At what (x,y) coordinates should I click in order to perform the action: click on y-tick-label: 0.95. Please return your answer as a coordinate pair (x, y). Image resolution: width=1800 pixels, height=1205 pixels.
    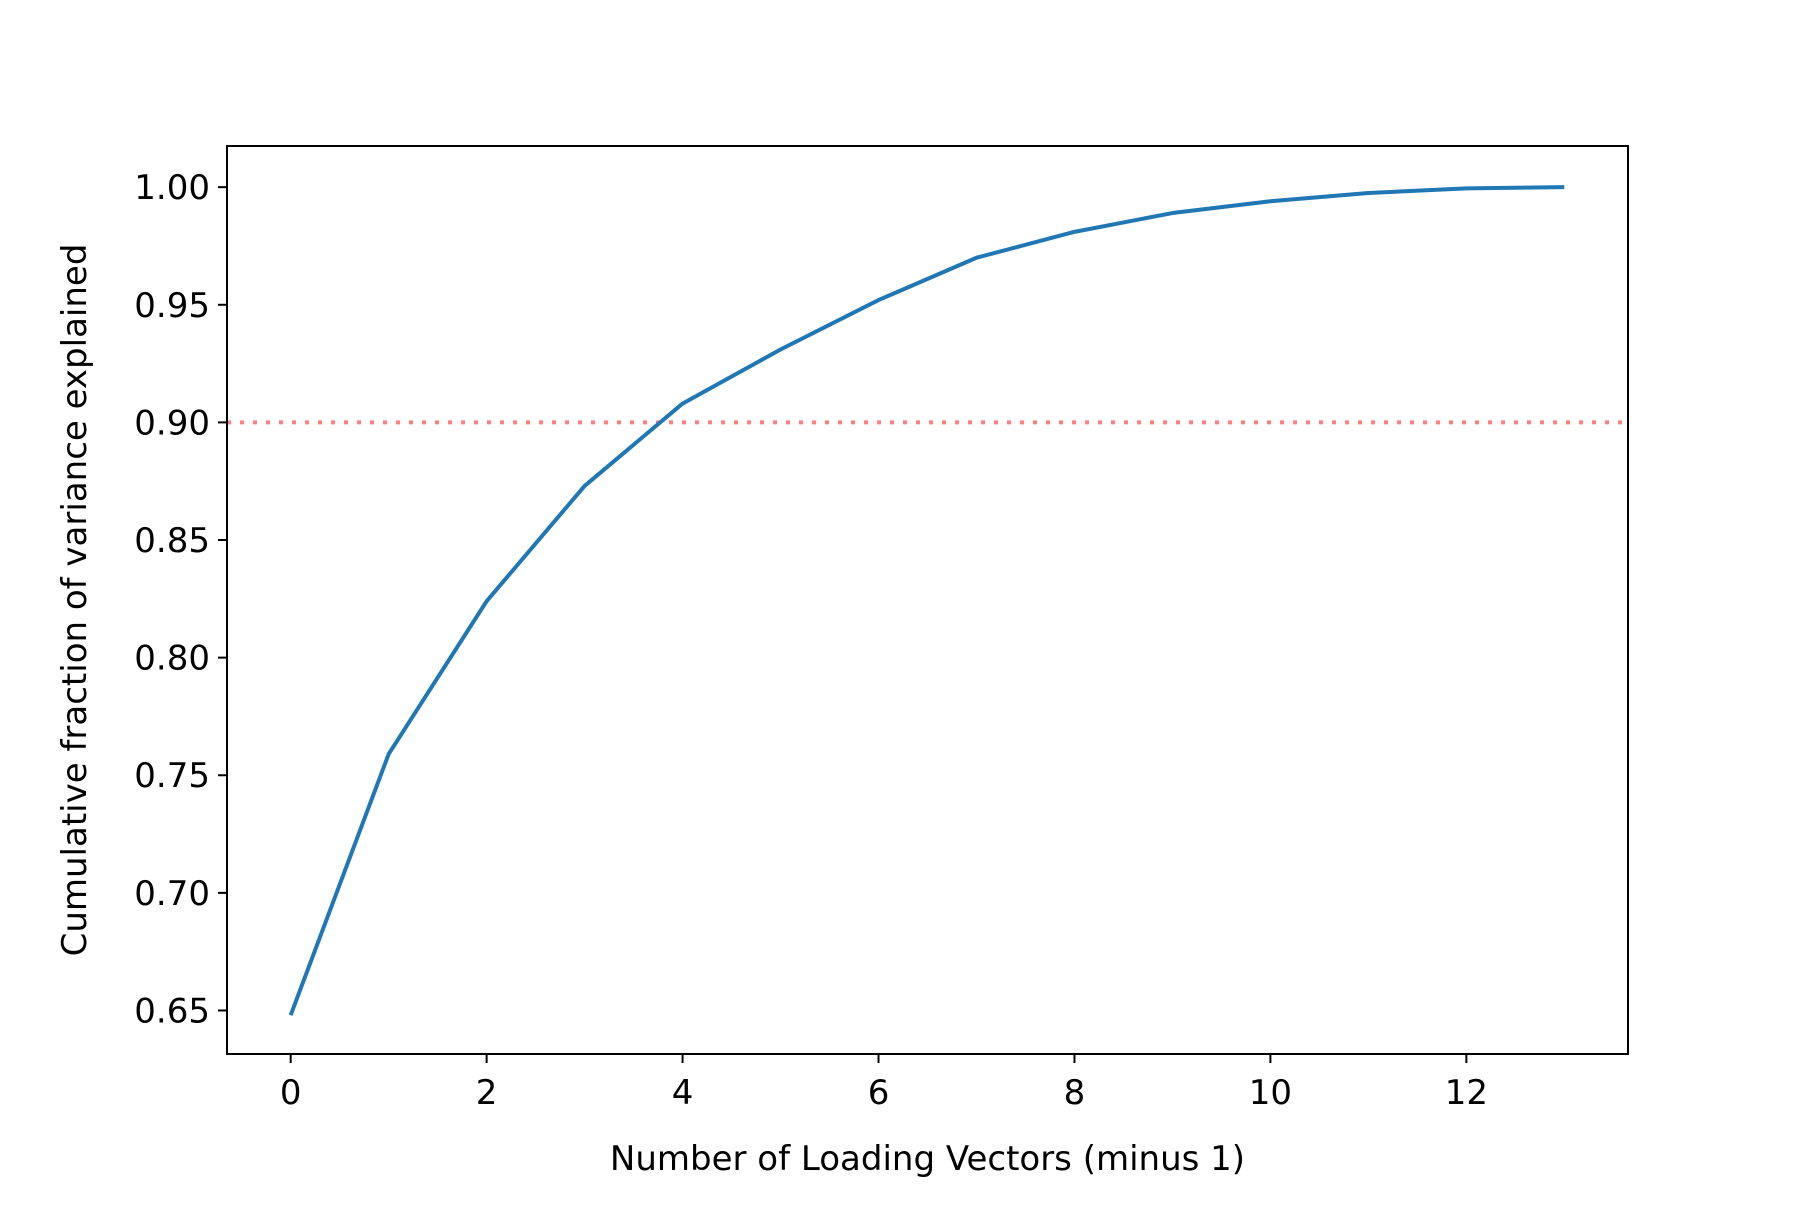
    Looking at the image, I should click on (172, 306).